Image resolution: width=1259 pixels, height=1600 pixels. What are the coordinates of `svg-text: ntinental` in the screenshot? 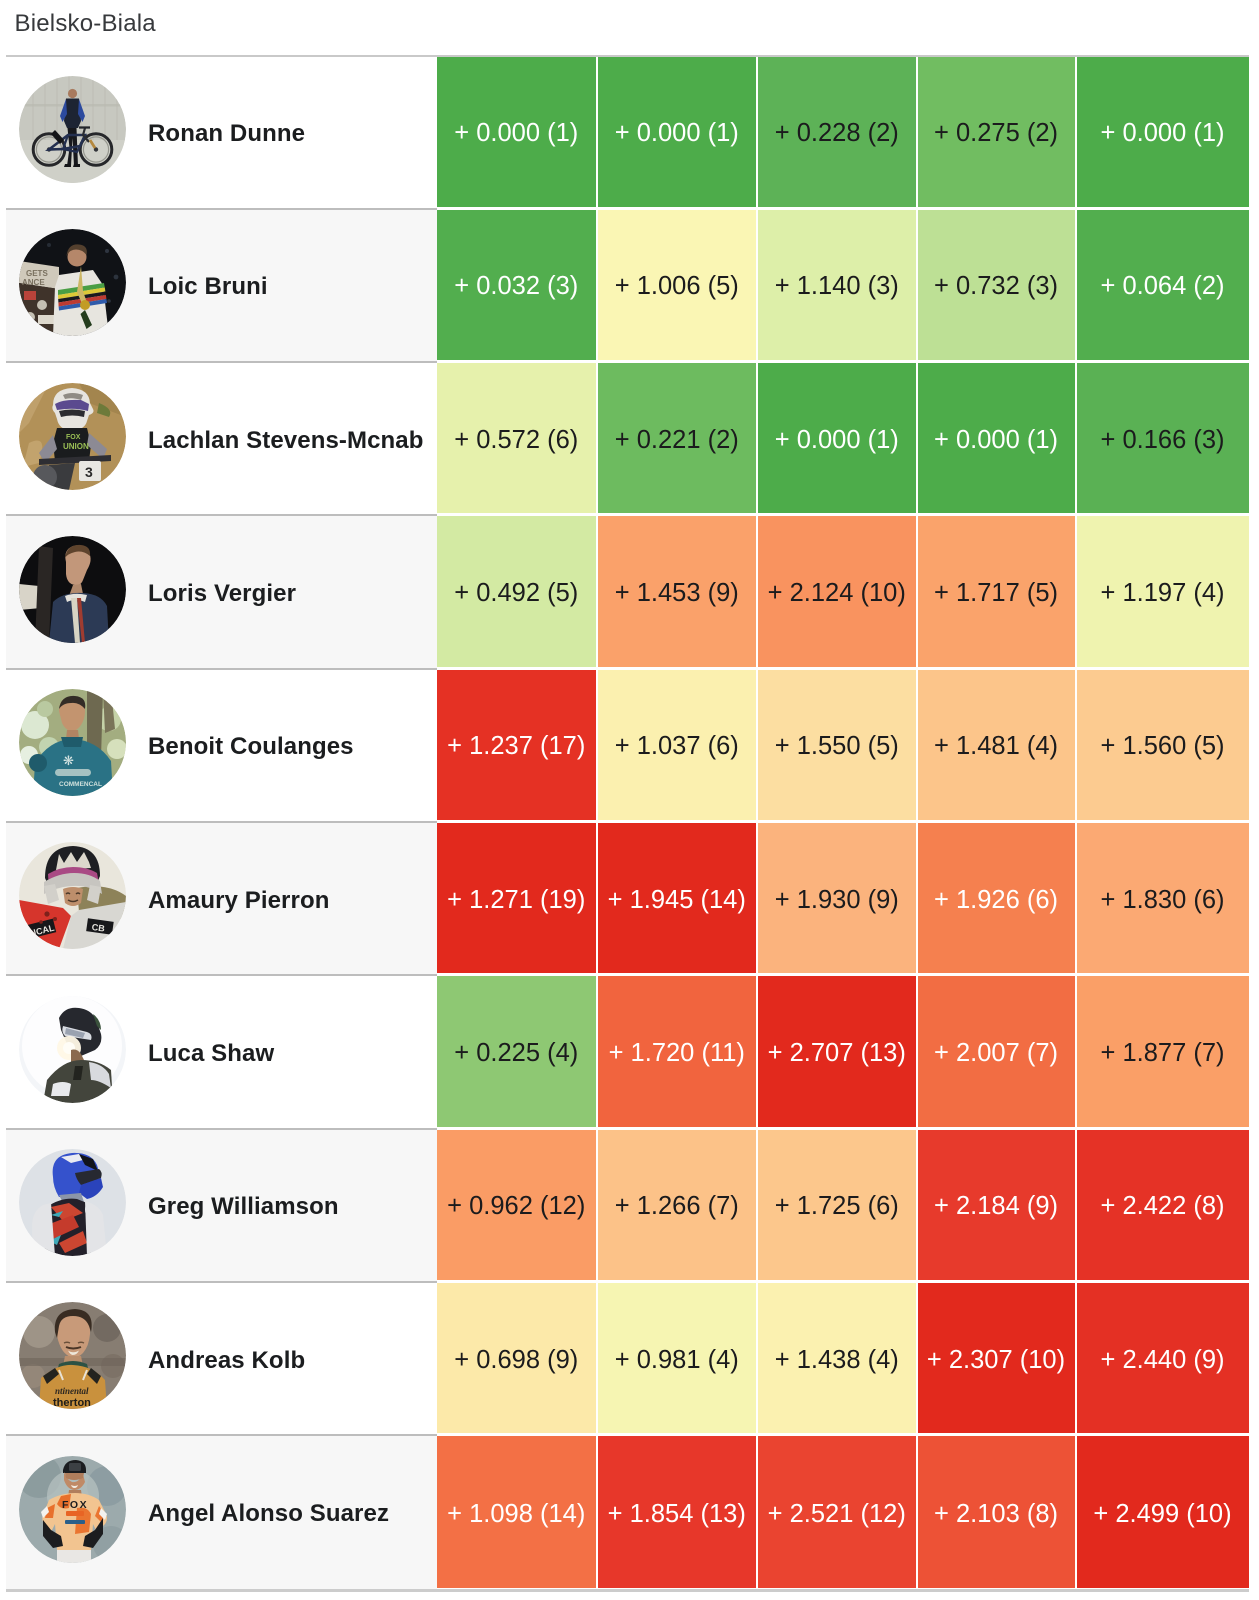 It's located at (72, 1391).